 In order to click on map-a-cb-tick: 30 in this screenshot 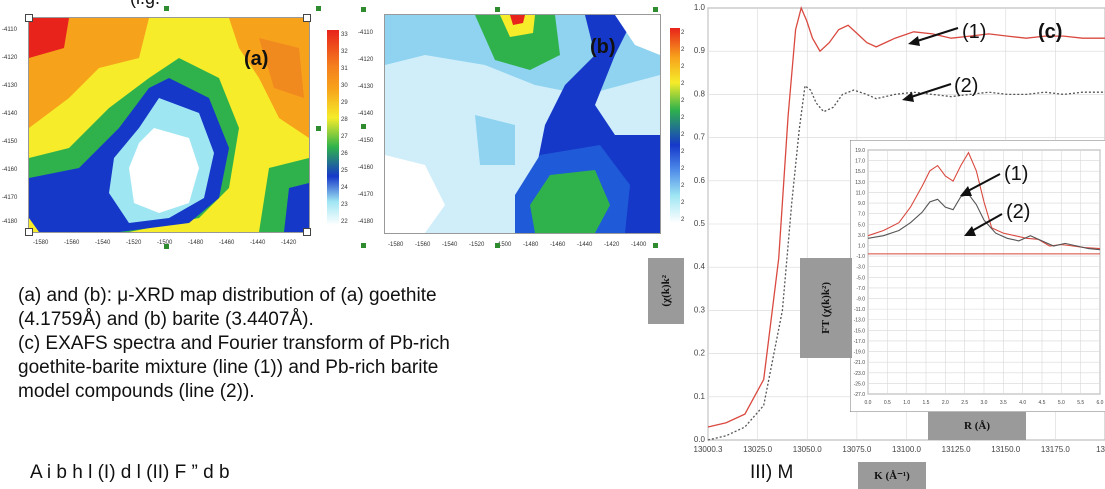, I will do `click(344, 86)`.